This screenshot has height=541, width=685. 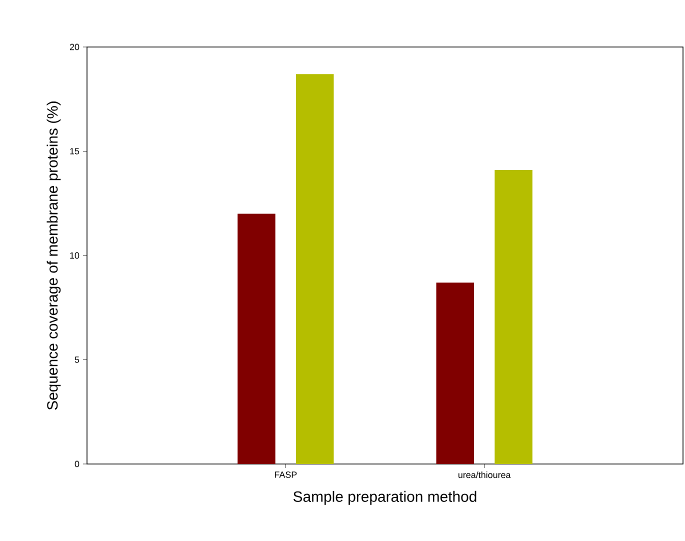 I want to click on x-tick-label: FASP, so click(x=285, y=475).